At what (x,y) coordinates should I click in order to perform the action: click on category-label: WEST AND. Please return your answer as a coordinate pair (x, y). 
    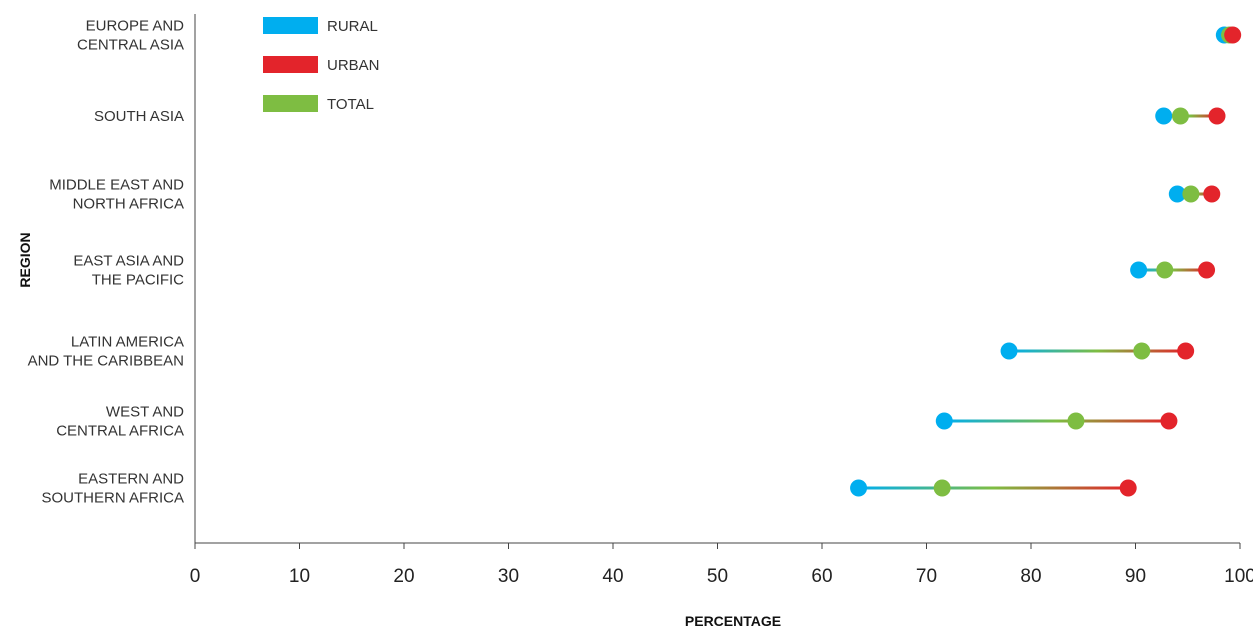
    Looking at the image, I should click on (145, 412).